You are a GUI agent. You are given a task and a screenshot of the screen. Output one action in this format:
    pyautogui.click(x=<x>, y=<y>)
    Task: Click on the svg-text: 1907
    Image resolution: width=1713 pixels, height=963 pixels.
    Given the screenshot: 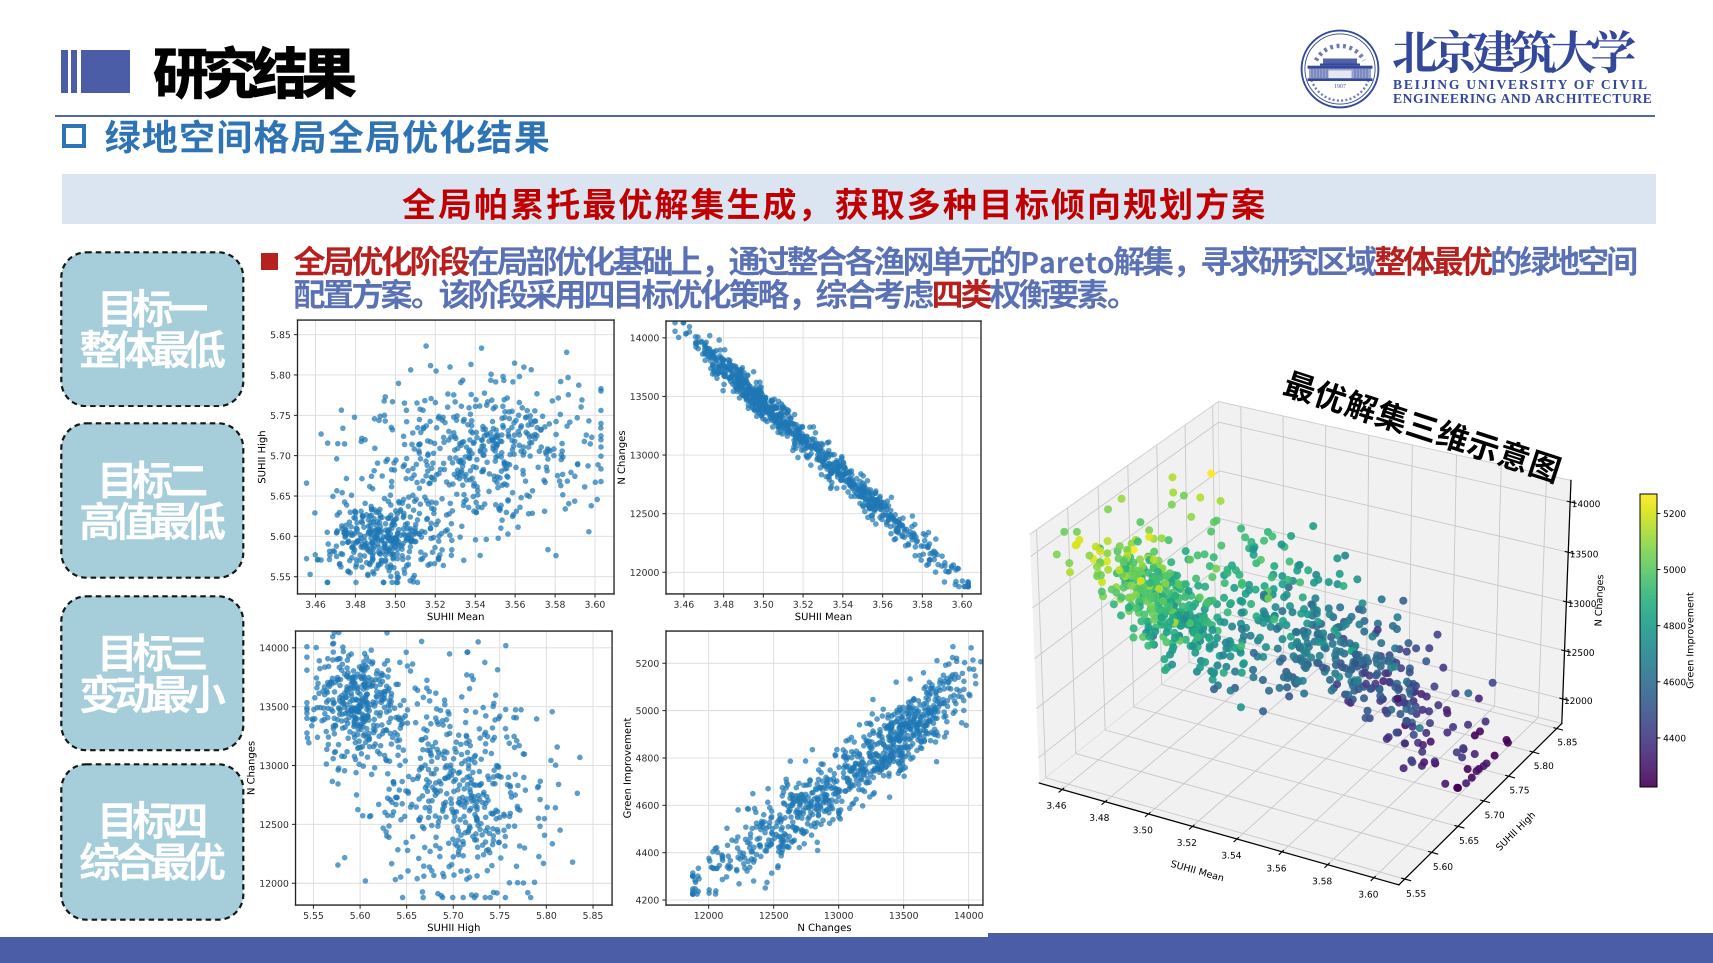 What is the action you would take?
    pyautogui.click(x=1340, y=87)
    